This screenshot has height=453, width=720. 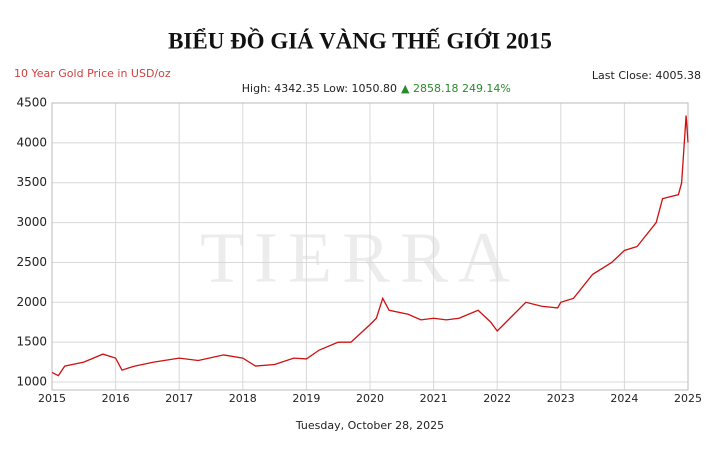 What do you see at coordinates (179, 398) in the screenshot?
I see `x-tick-label: 2017` at bounding box center [179, 398].